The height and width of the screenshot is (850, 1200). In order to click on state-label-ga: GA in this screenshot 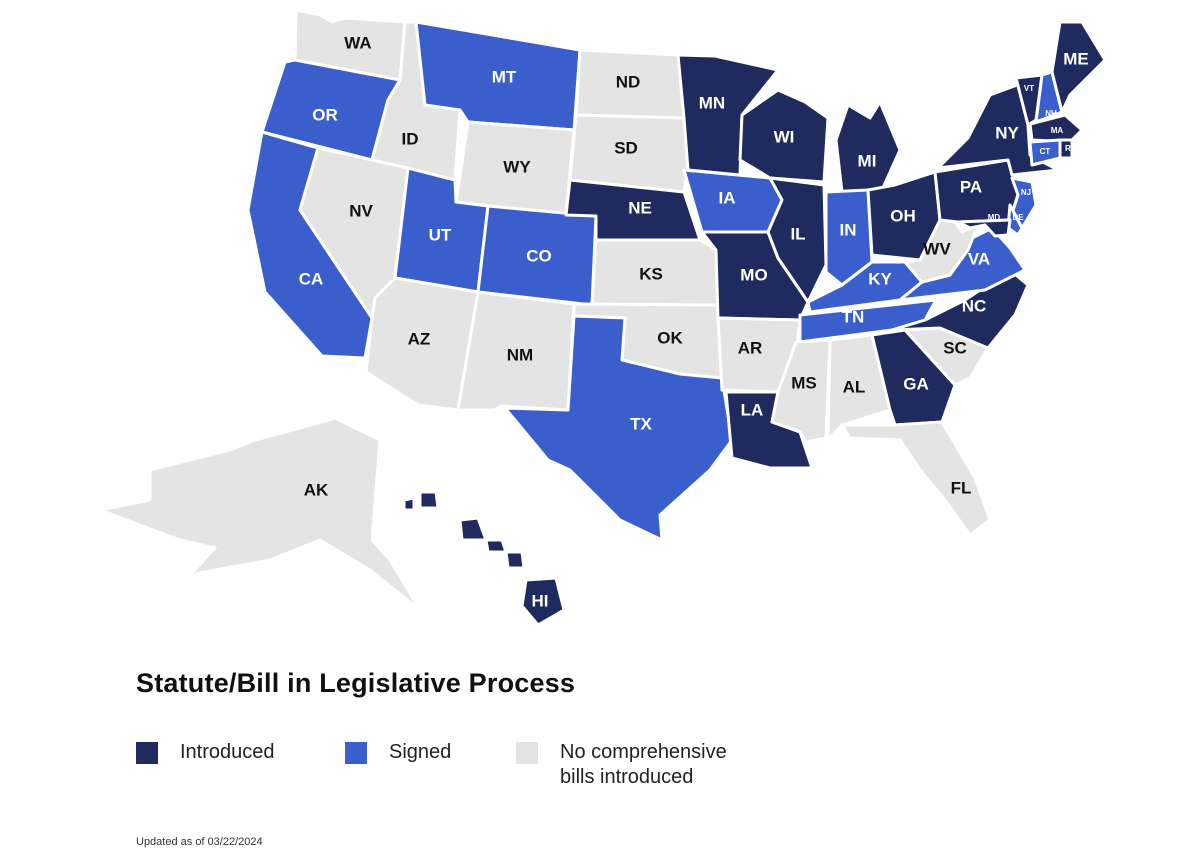, I will do `click(916, 383)`.